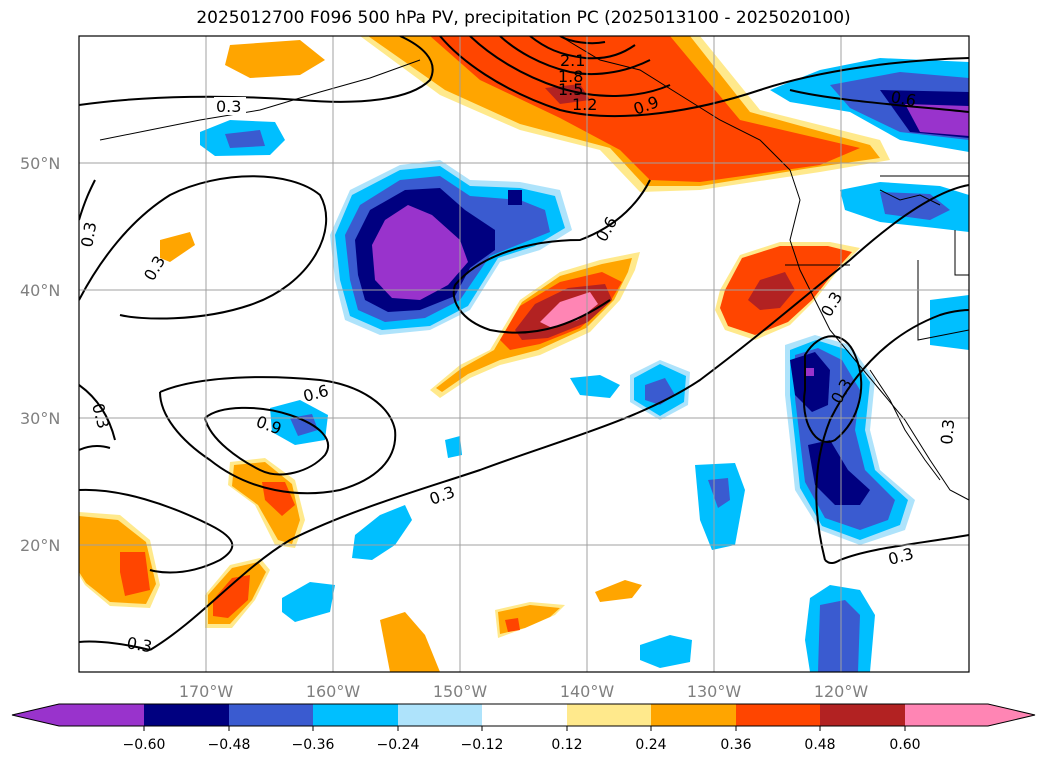 The image size is (1047, 765). Describe the element at coordinates (40, 354) in the screenshot. I see `latitude-labels: 50°N 40°N 30°N 20°N` at that location.